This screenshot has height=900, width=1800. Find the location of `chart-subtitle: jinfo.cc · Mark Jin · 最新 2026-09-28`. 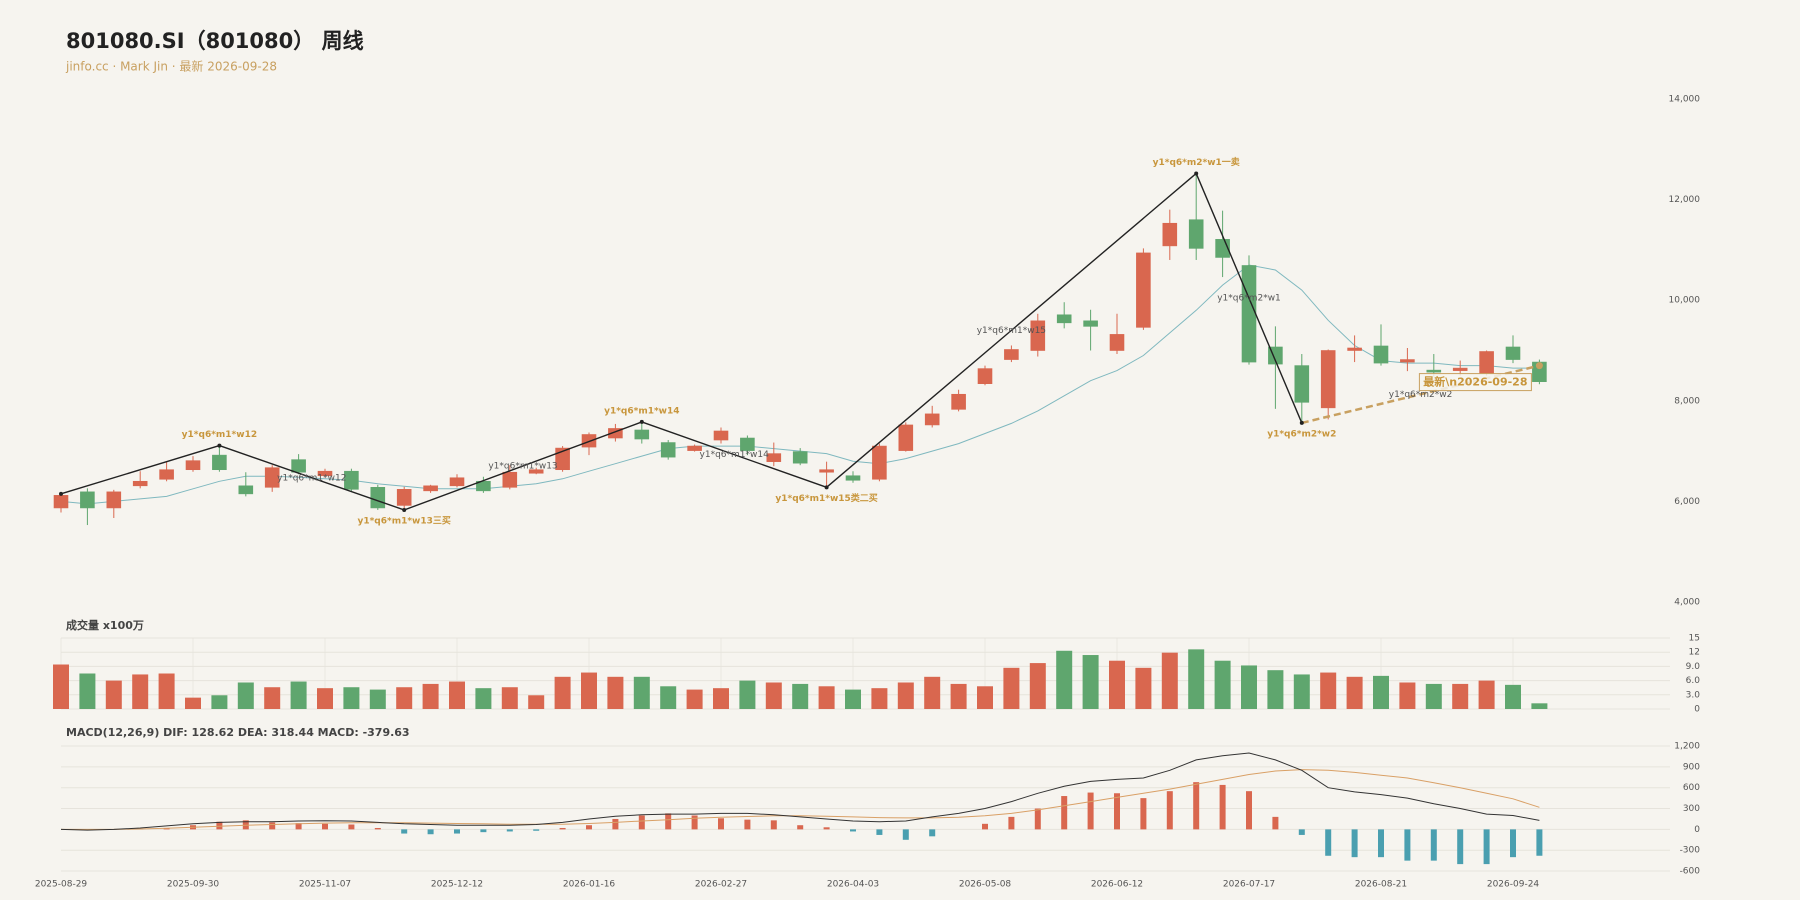

chart-subtitle: jinfo.cc · Mark Jin · 最新 2026-09-28 is located at coordinates (171, 66).